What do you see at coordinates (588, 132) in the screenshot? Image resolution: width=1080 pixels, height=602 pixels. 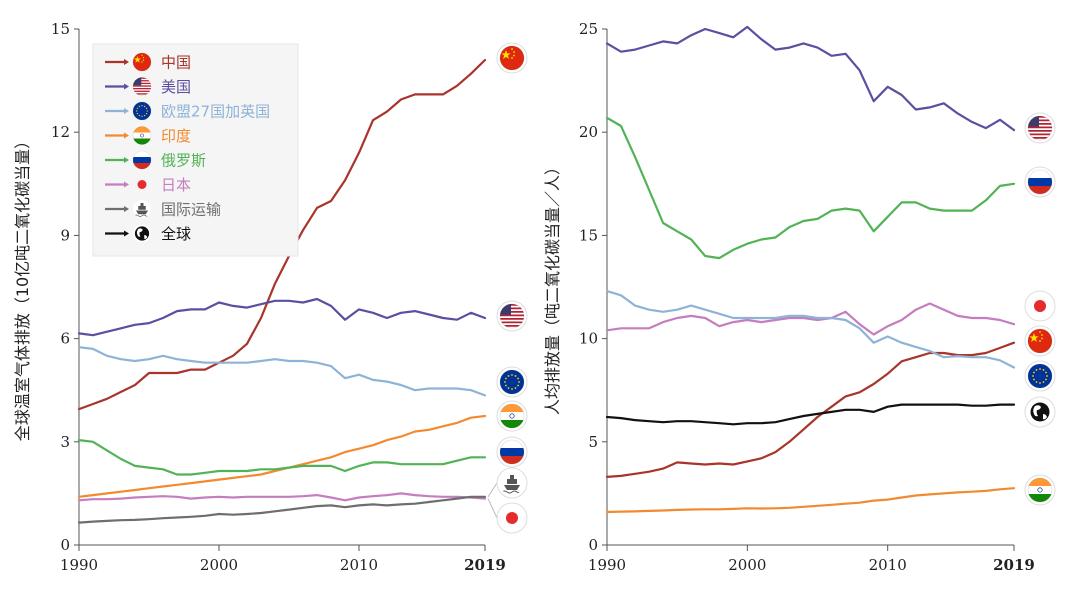 I see `y-tick-label: 20` at bounding box center [588, 132].